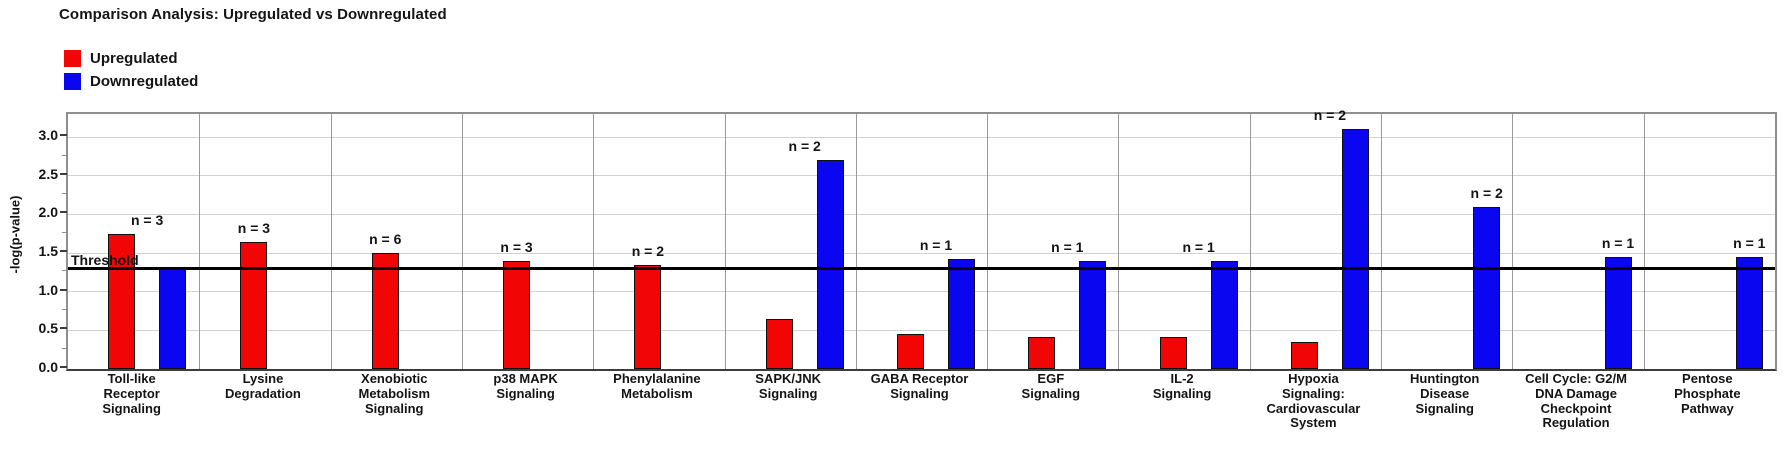 This screenshot has height=464, width=1783. Describe the element at coordinates (15, 234) in the screenshot. I see `y-axis-label: -log(p-value)` at that location.